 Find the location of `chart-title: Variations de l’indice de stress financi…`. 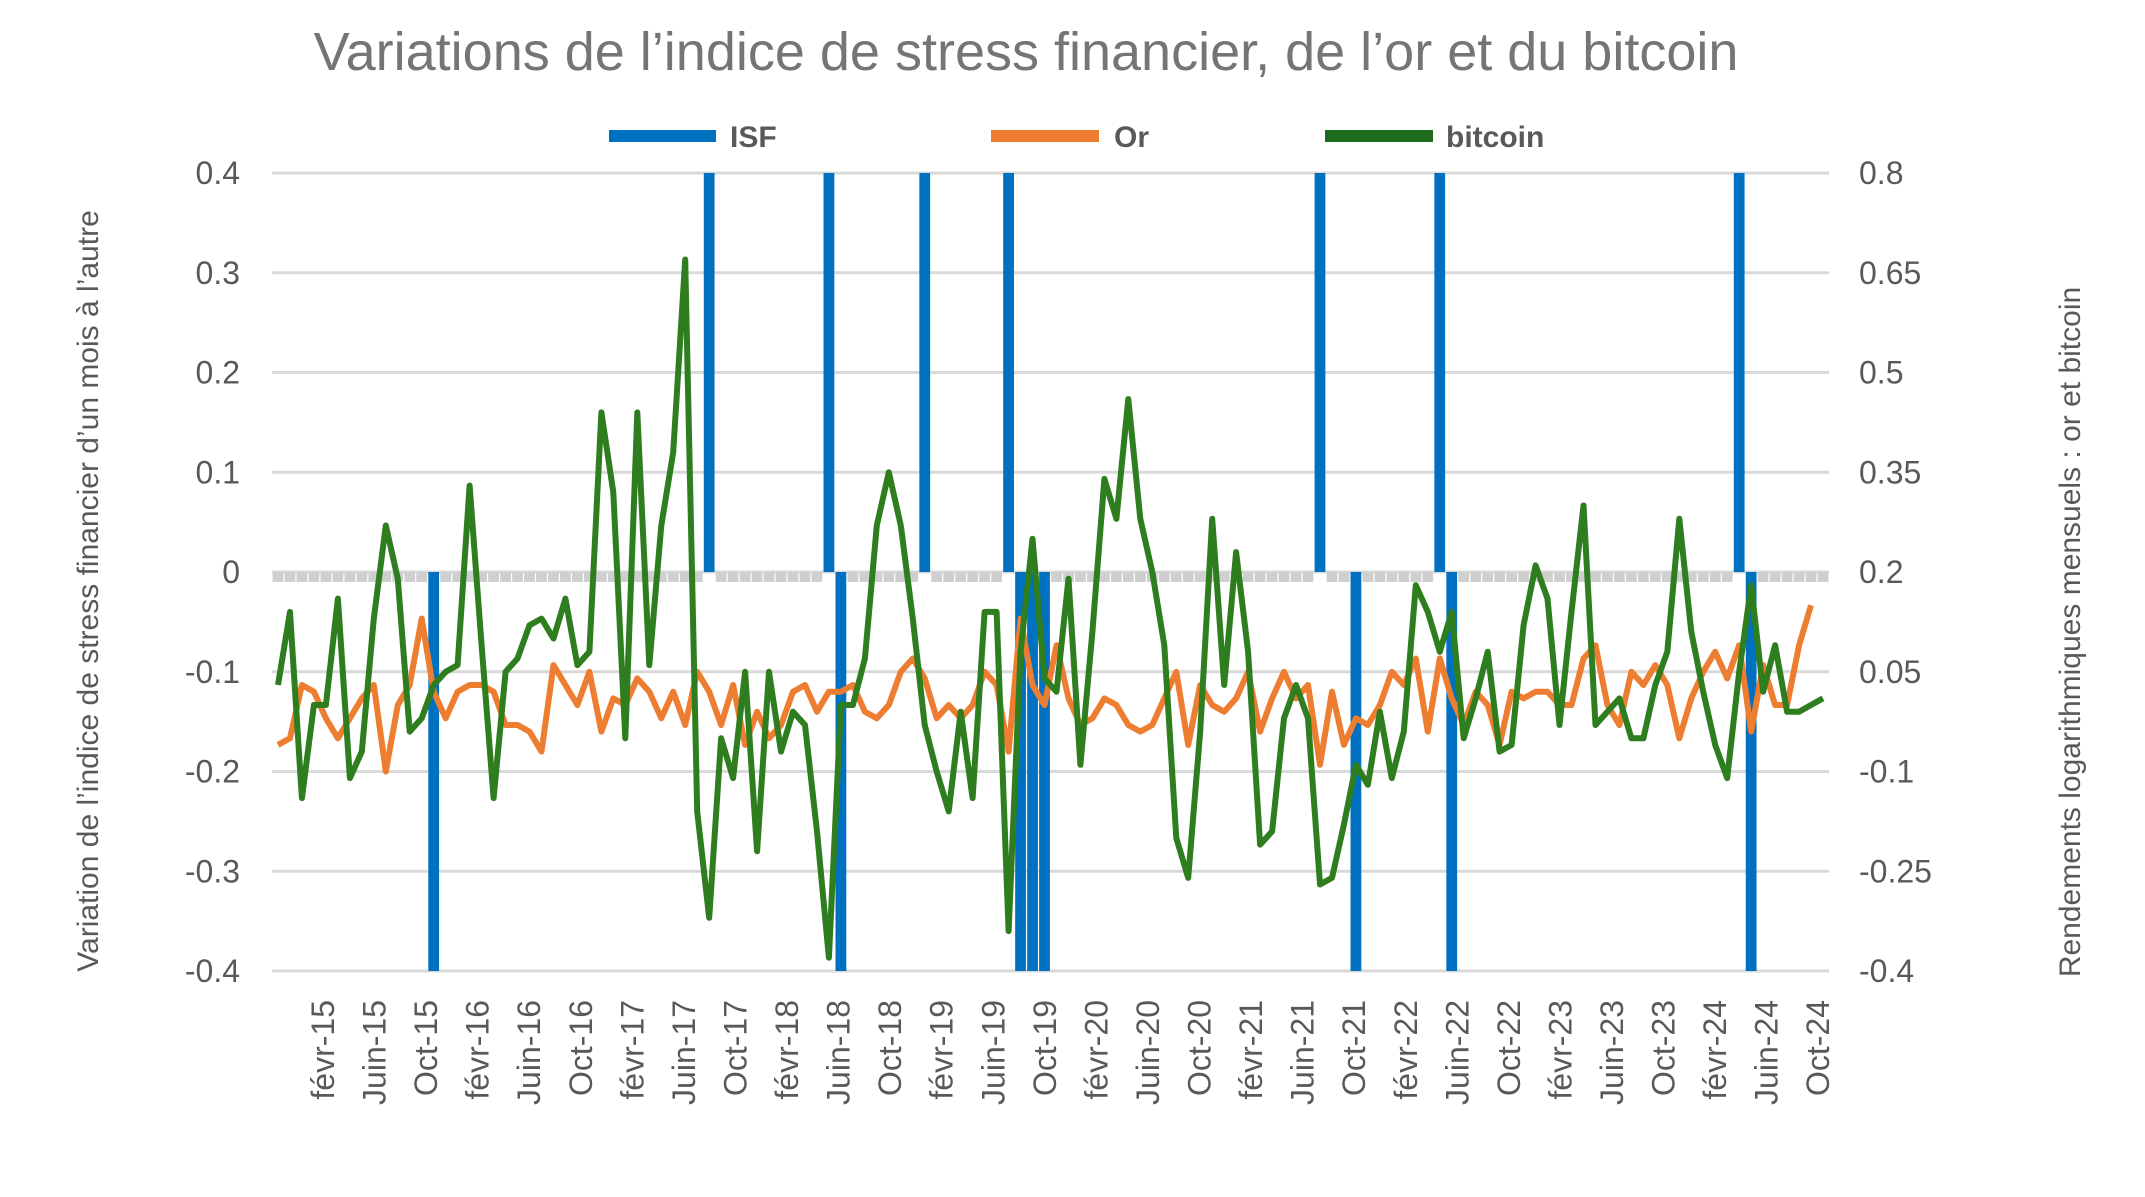

chart-title: Variations de l’indice de stress financi… is located at coordinates (1026, 52).